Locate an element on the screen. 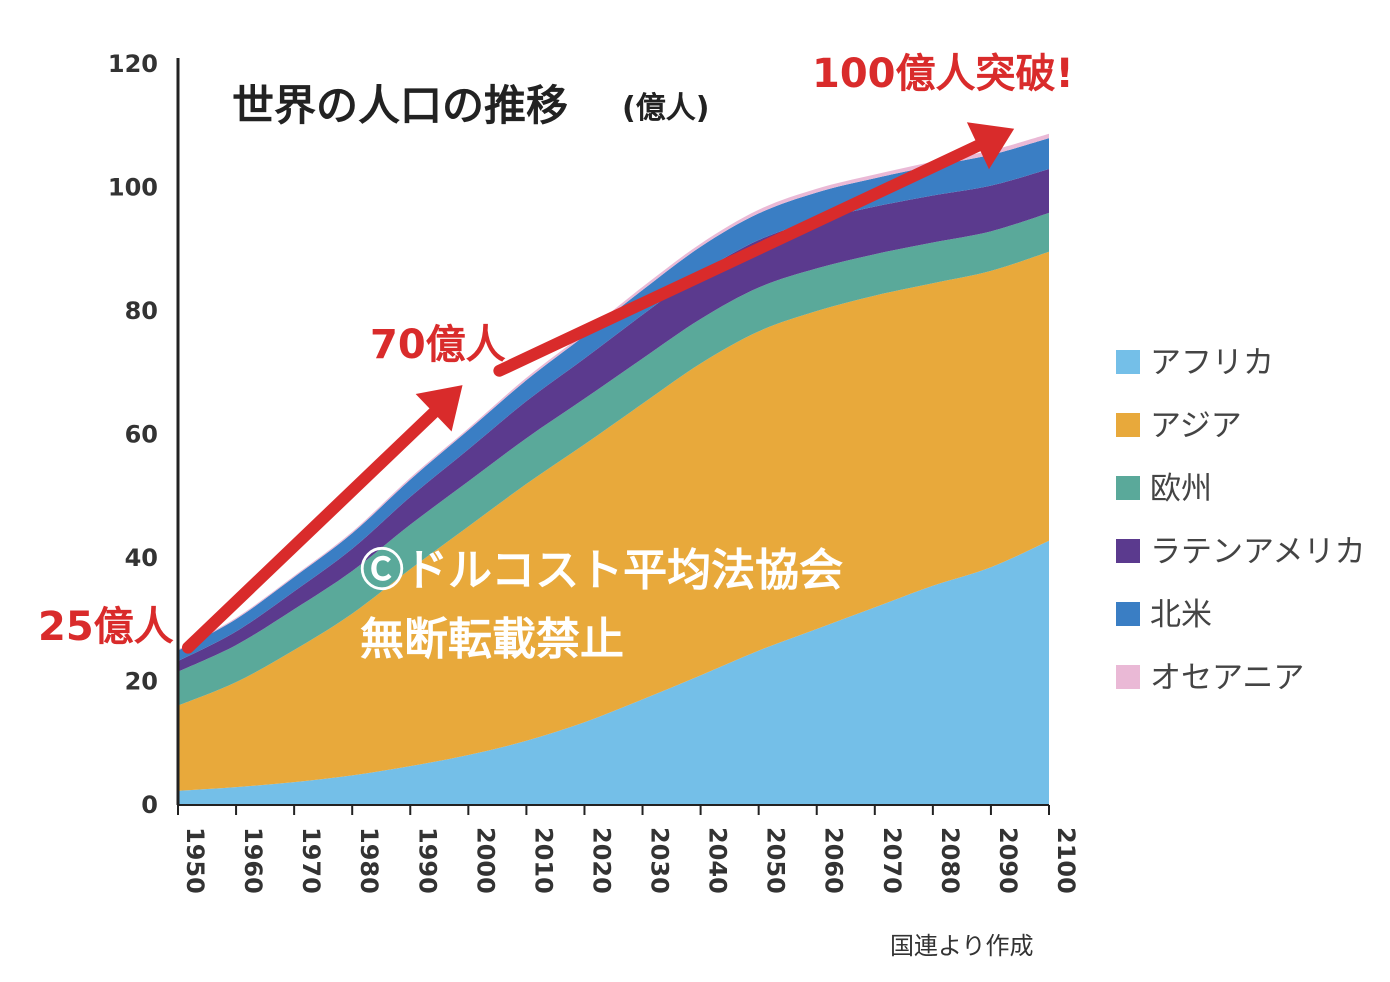  y-axis-ticks: 0 20 40 60 80 100 120 is located at coordinates (133, 434).